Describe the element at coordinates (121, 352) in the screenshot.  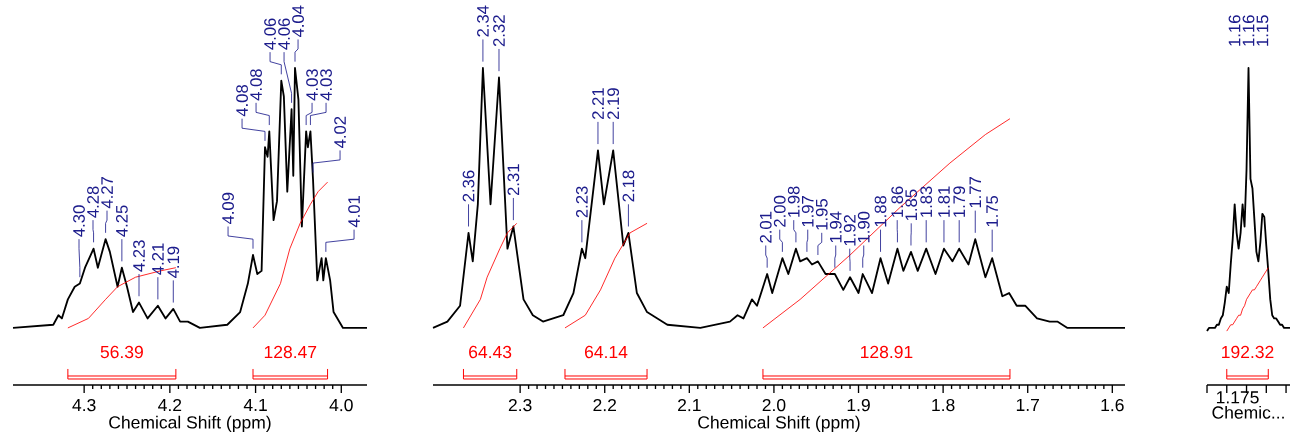
I see `annotation: 56.39` at that location.